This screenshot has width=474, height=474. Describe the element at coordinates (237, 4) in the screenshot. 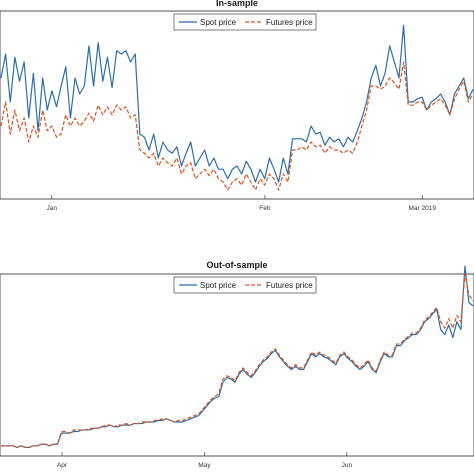

I see `in-sample-title: In-sample` at that location.